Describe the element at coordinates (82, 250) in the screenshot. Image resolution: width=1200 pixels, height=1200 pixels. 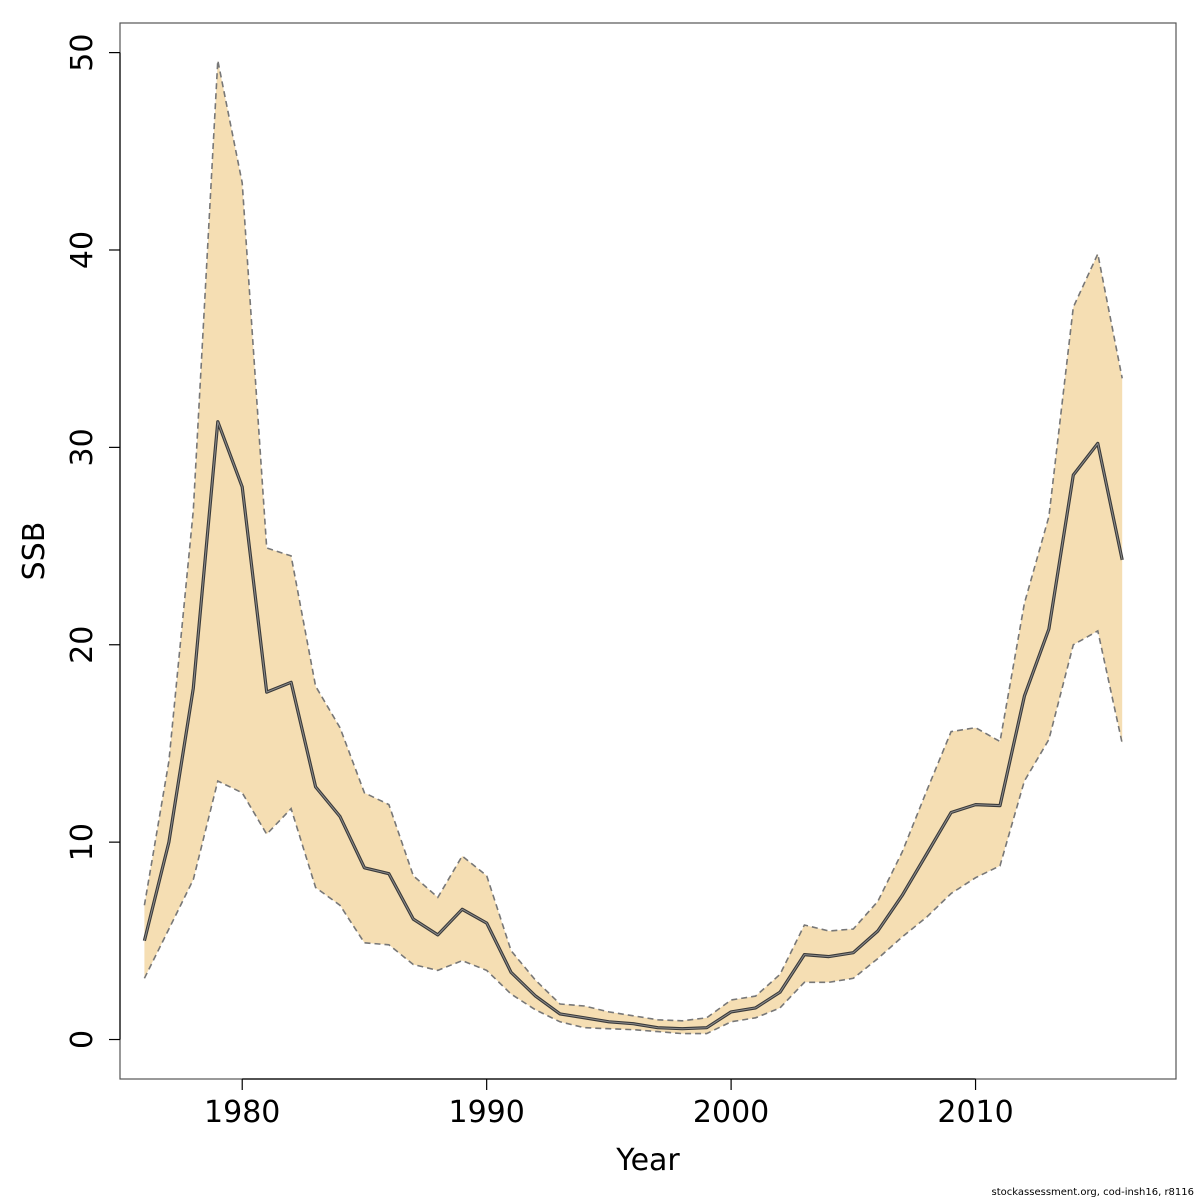
I see `y-tick-label: 40` at that location.